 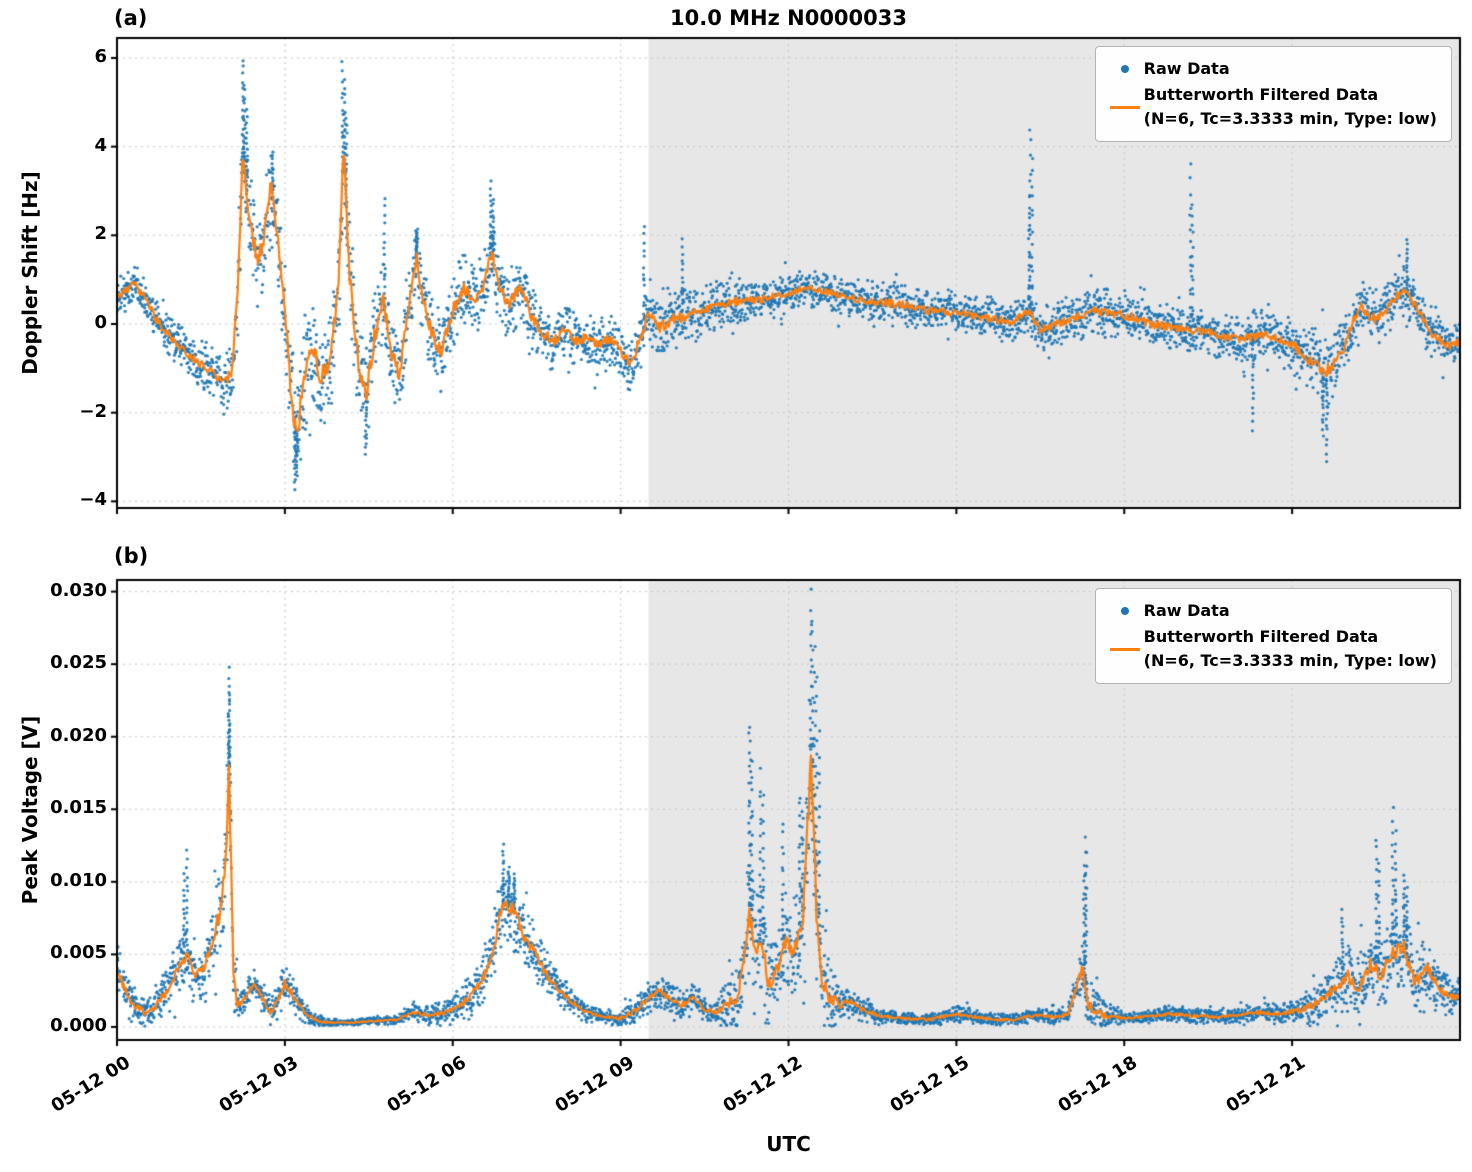 I want to click on y-tick-label: 0.020, so click(x=78, y=735).